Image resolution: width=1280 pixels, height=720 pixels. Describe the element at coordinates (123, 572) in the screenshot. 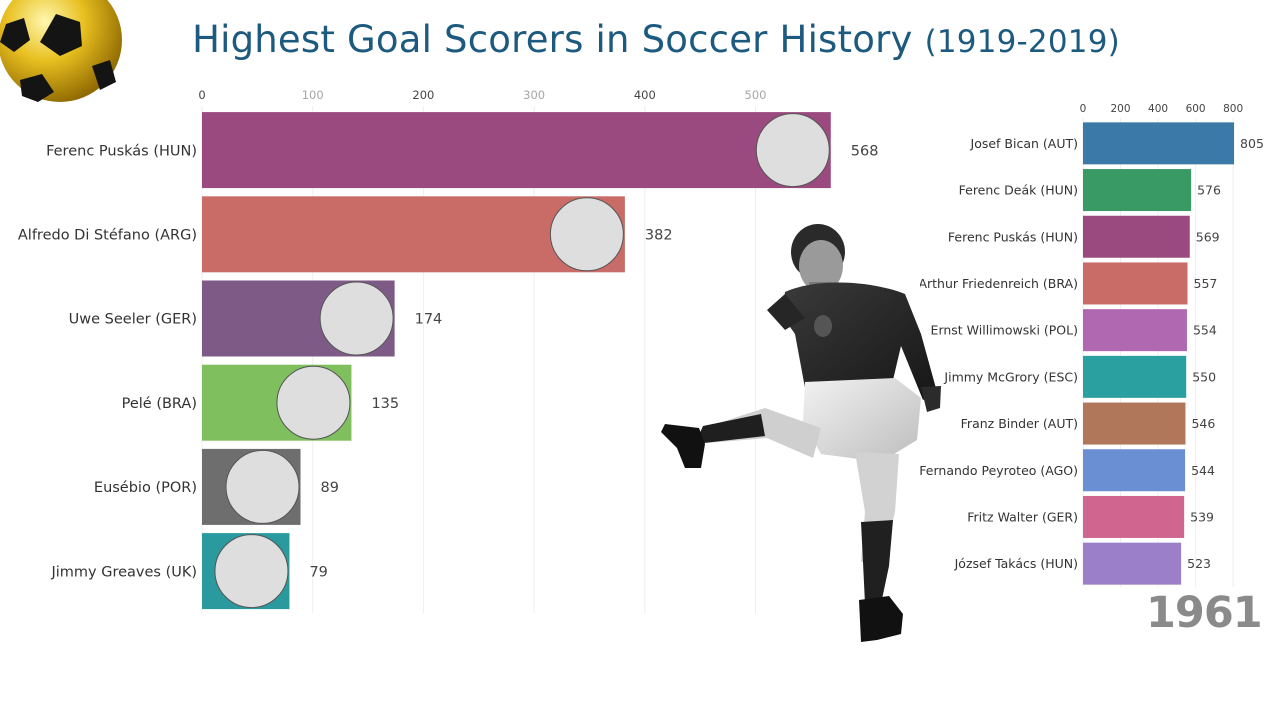

I see `category-label: Jimmy Greaves (UK)` at that location.